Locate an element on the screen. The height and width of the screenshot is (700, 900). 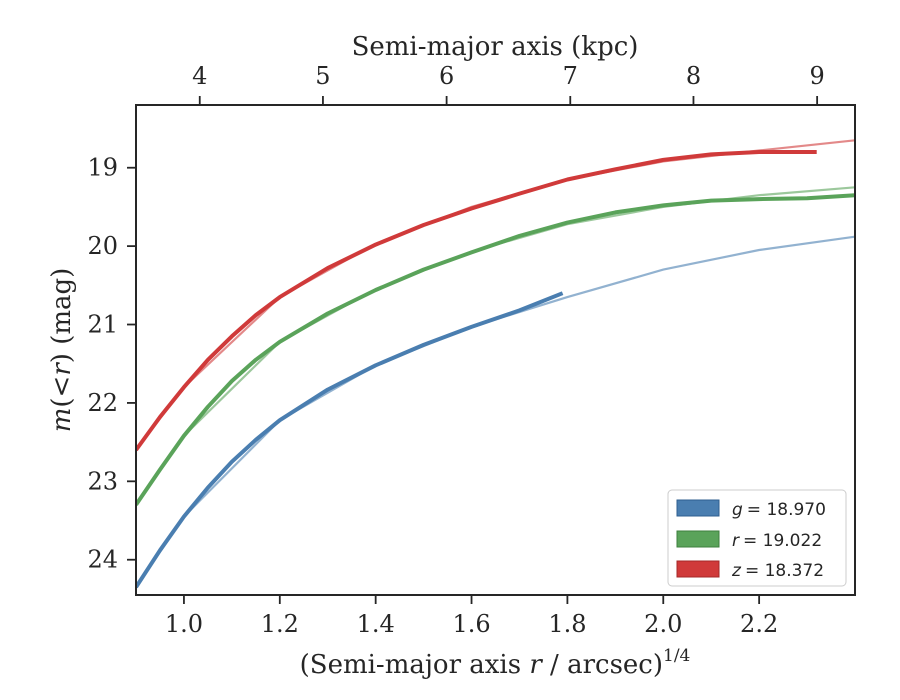
x-axis-title-mid: / arcsec) is located at coordinates (602, 665).